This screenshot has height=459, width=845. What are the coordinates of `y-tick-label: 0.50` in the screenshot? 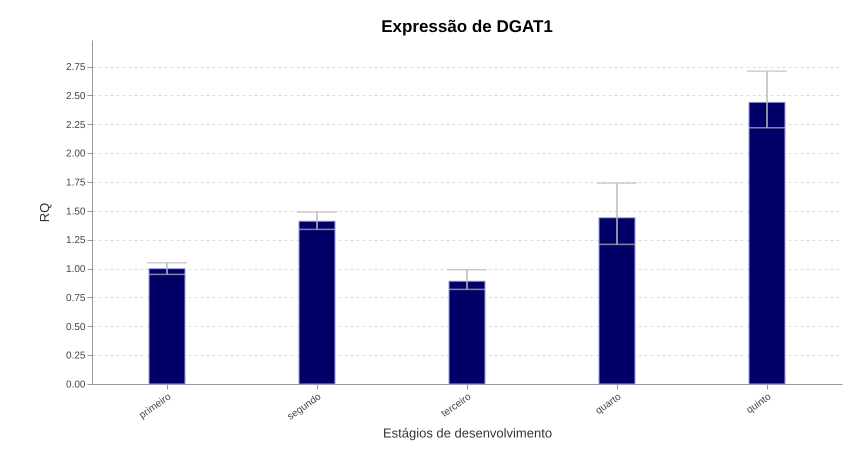 It's located at (76, 327).